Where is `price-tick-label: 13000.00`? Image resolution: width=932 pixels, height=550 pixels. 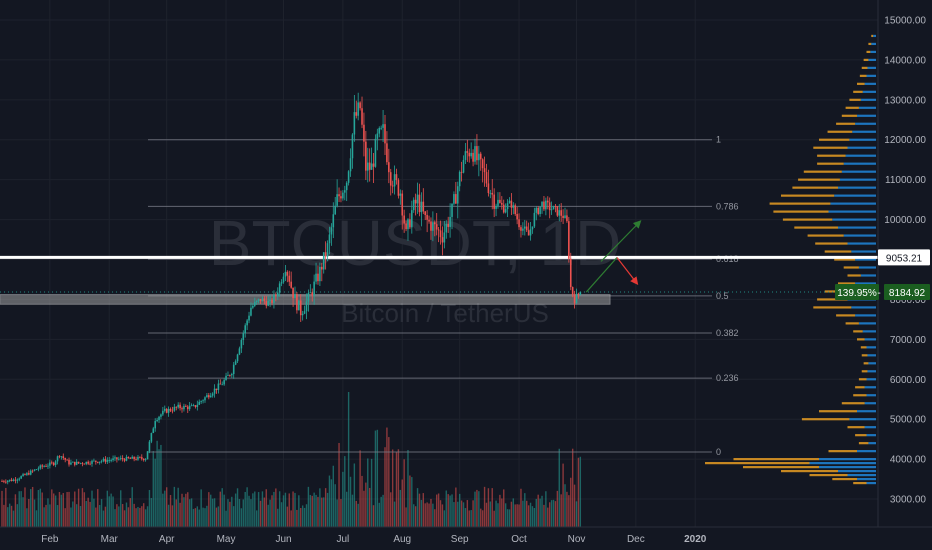 price-tick-label: 13000.00 is located at coordinates (905, 100).